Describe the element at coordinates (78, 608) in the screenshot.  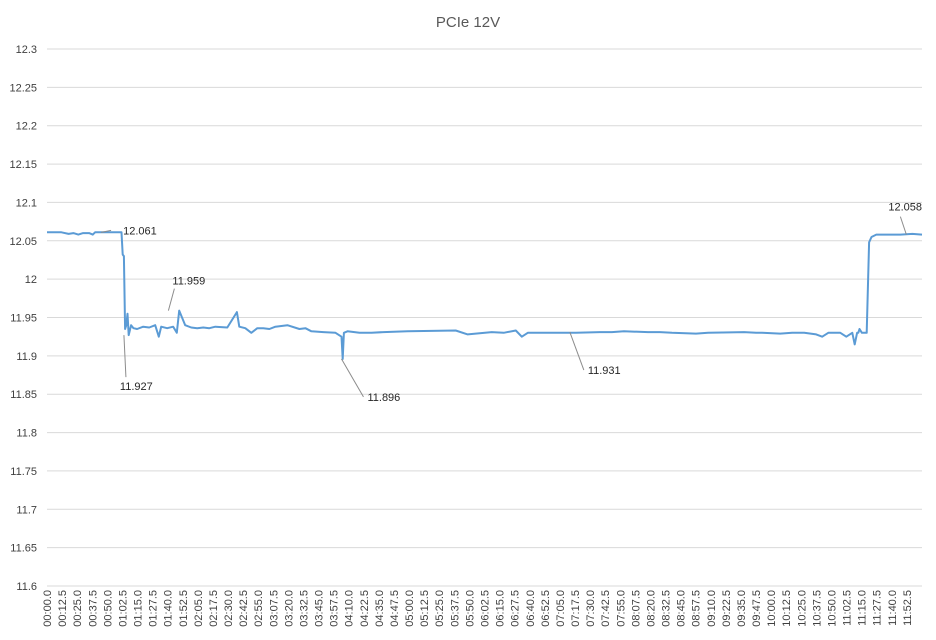
I see `x-tick-label: 00:25.0` at that location.